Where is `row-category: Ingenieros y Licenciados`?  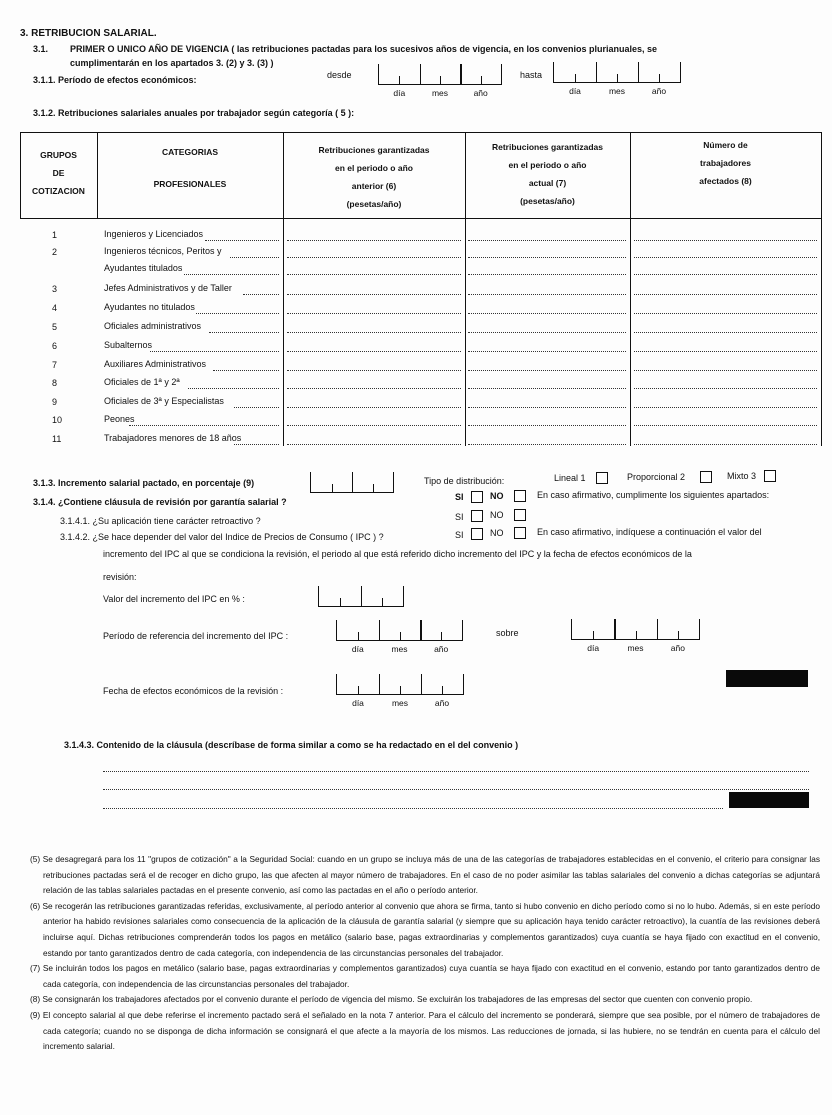
row-category: Ingenieros y Licenciados is located at coordinates (154, 234).